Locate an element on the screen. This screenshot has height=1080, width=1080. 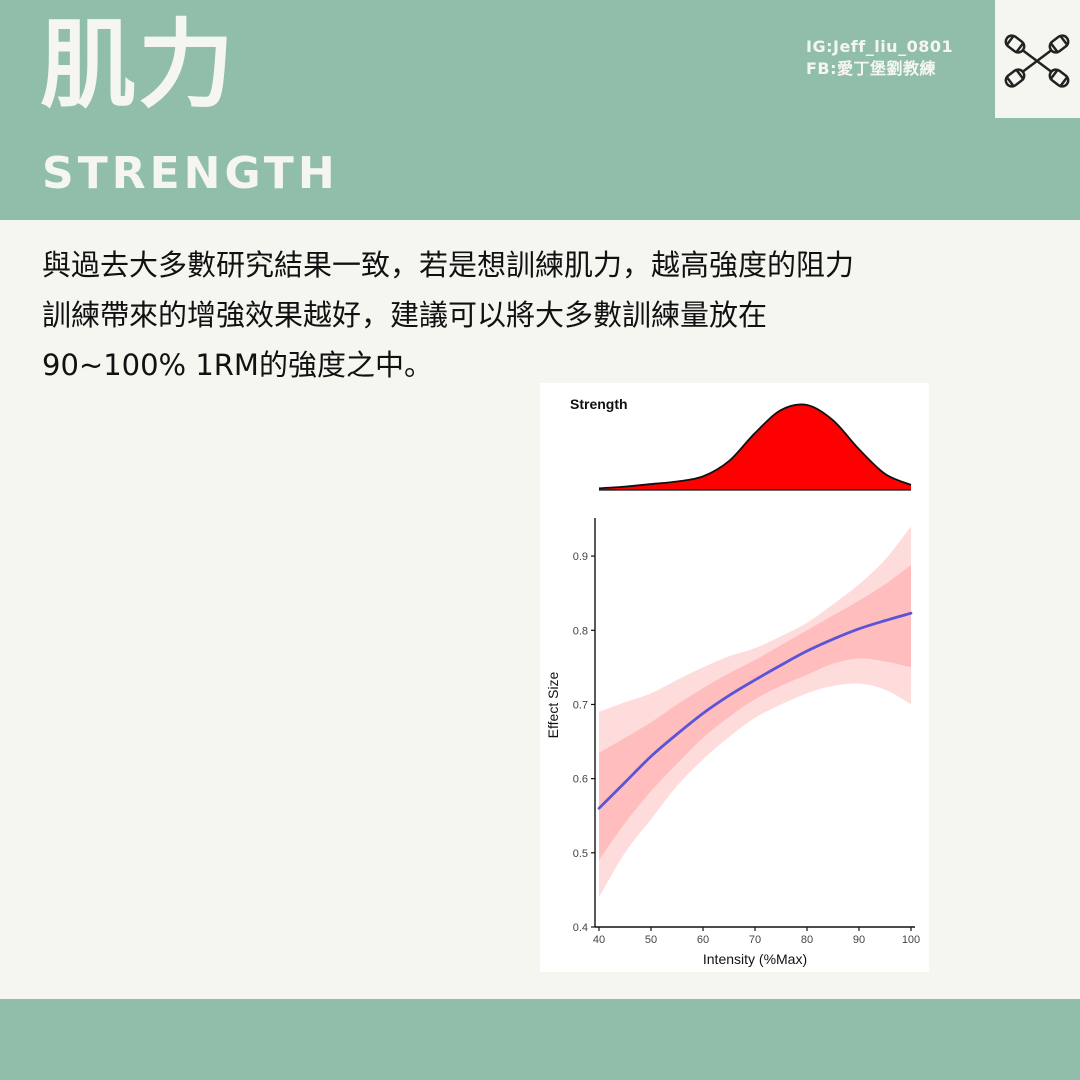
body-line-1: 與過去大多數研究結果一致，若是想訓練肌力，越高強度的阻力 is located at coordinates (448, 265).